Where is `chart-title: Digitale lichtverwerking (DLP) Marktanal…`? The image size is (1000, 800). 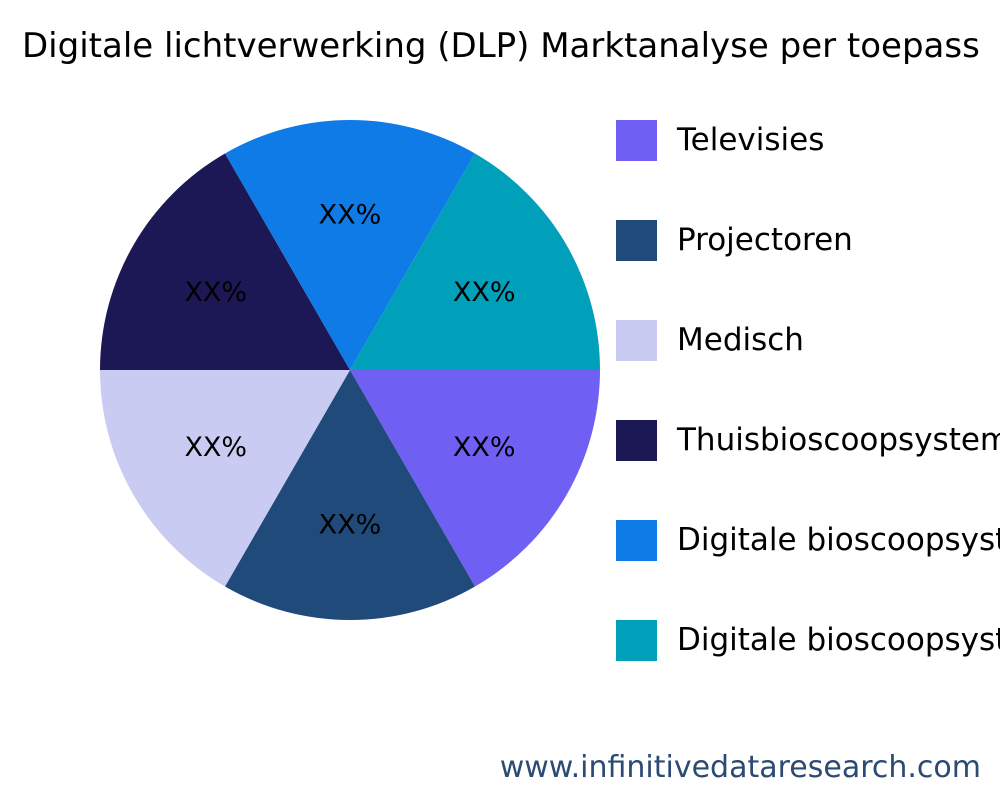 chart-title: Digitale lichtverwerking (DLP) Marktanal… is located at coordinates (501, 46).